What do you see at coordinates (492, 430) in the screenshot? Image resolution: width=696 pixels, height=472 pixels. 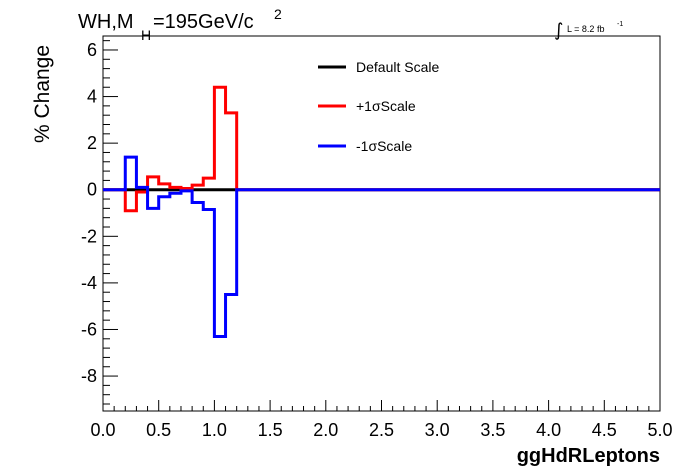 I see `x-tick-label: 3.5` at bounding box center [492, 430].